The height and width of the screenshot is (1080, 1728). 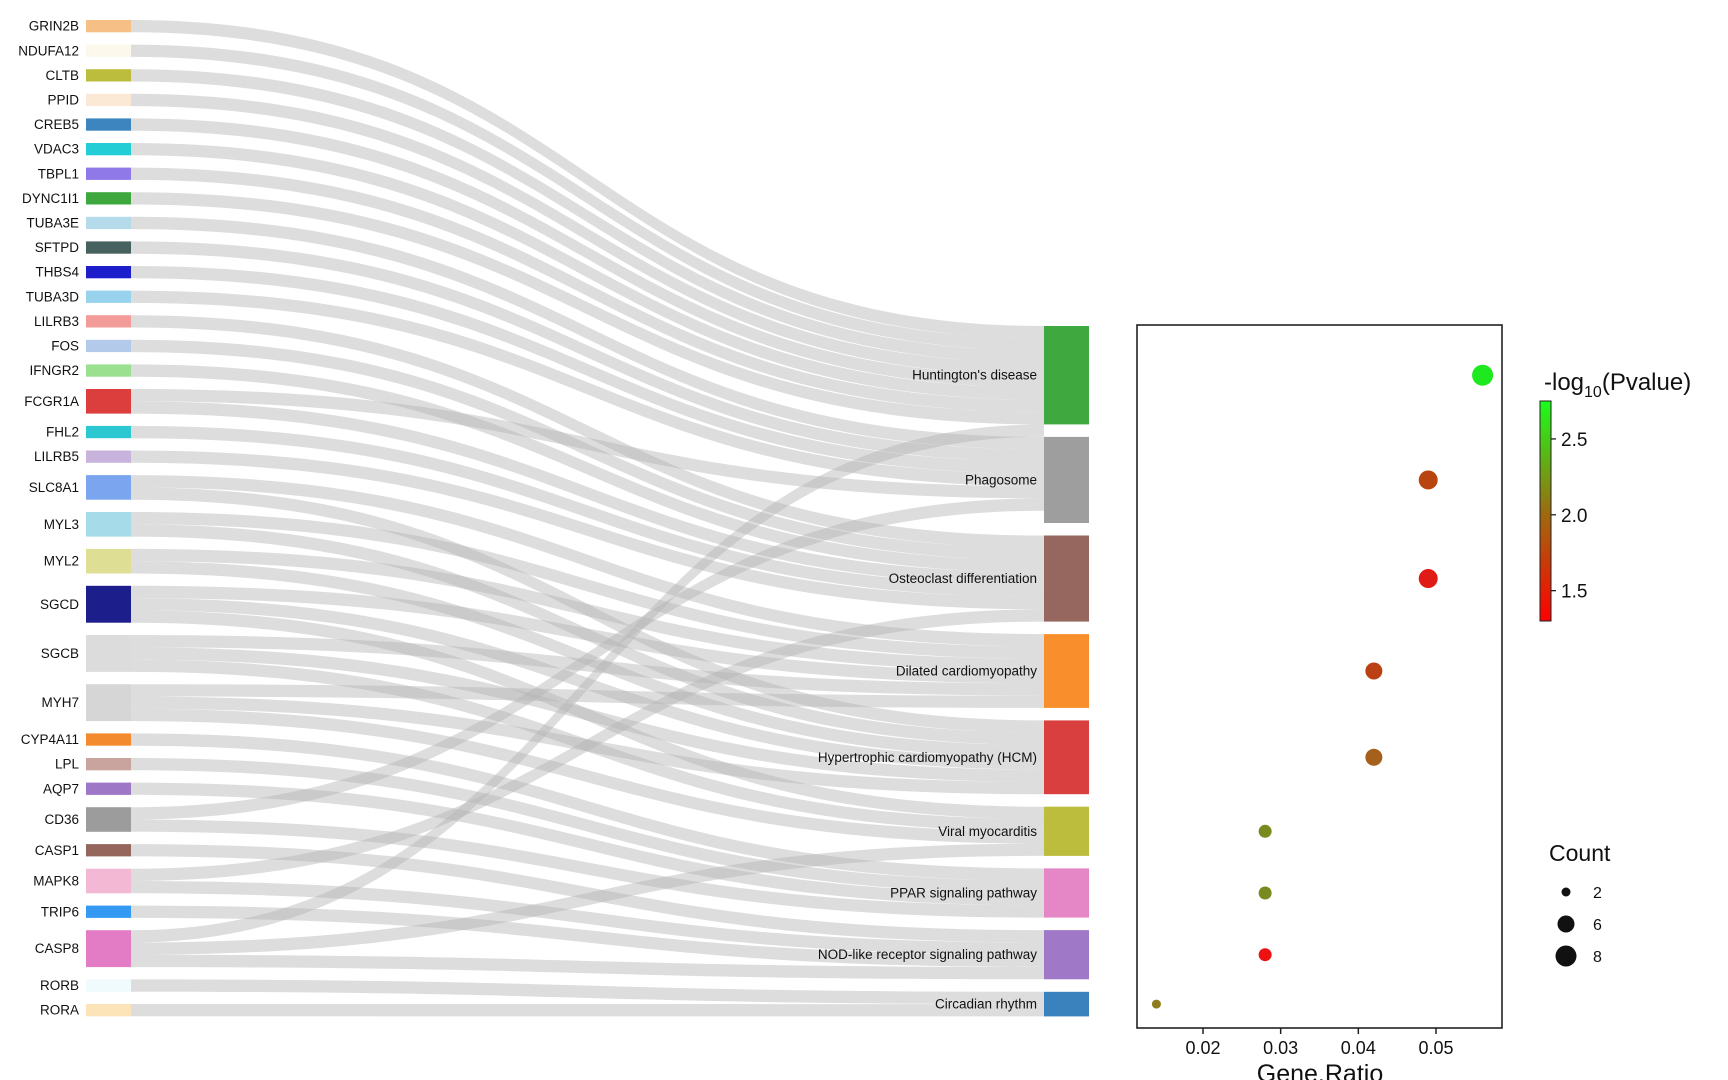 What do you see at coordinates (56, 321) in the screenshot?
I see `gene-label: LILRB3` at bounding box center [56, 321].